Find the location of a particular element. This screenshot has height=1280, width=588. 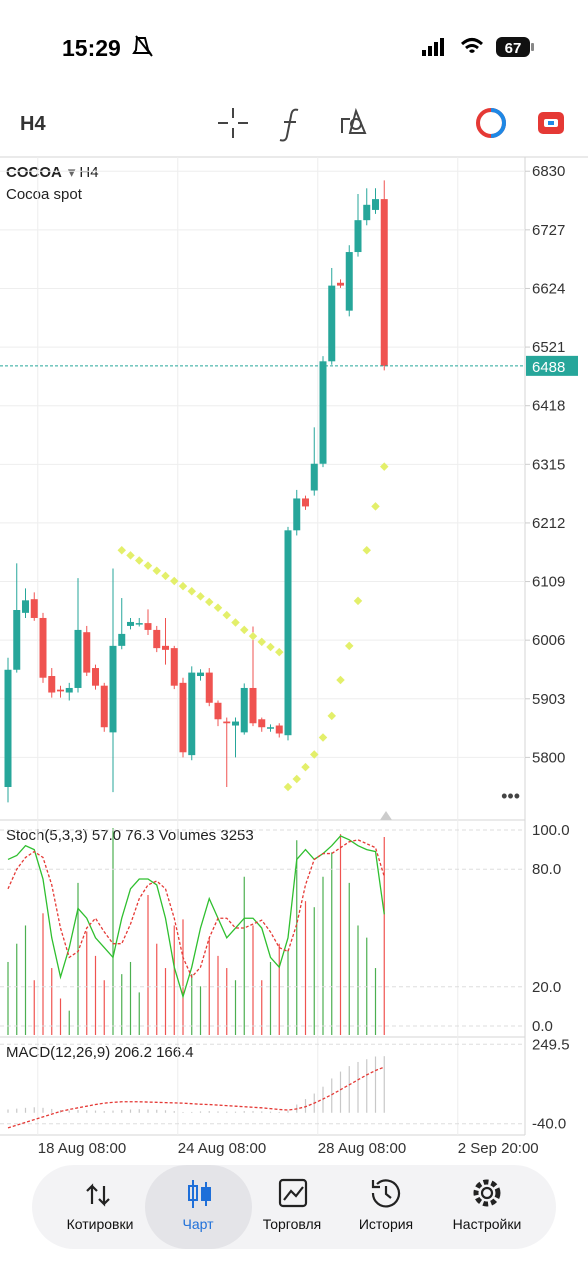

crosshair-button is located at coordinates (233, 123).